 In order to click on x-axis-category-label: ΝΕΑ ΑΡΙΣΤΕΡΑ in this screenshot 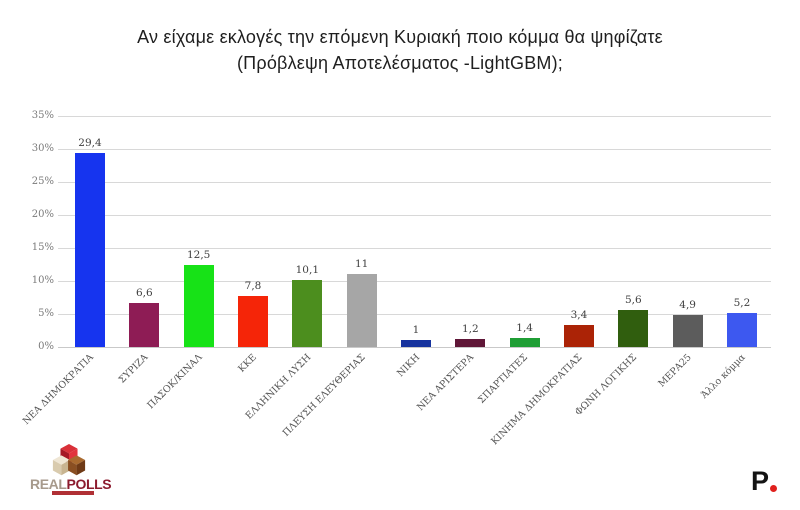, I will do `click(446, 383)`.